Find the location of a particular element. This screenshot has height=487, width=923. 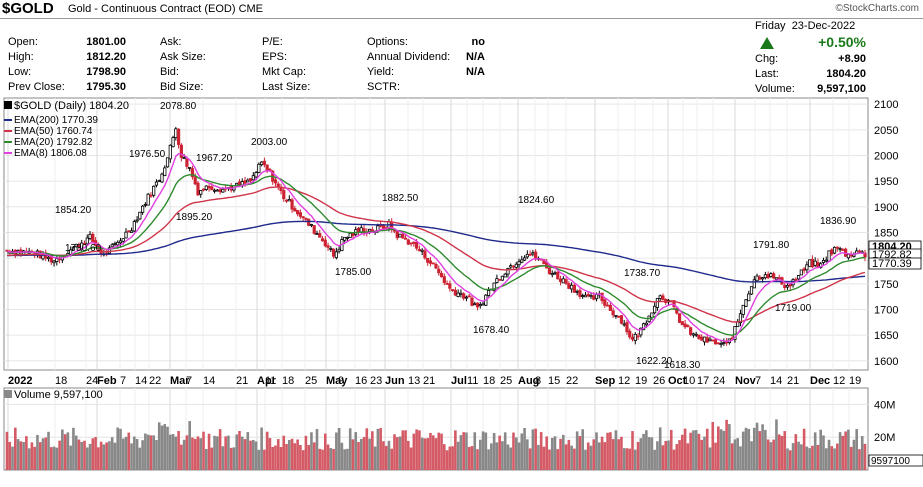

price-annotation: 1836.90 is located at coordinates (838, 221).